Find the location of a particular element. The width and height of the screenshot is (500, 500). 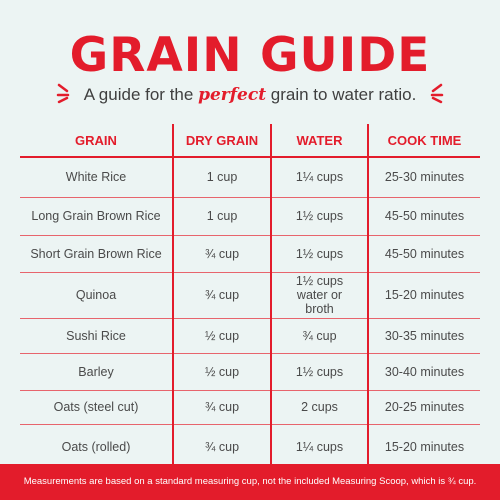

accent-marks-left-icon is located at coordinates (63, 93).